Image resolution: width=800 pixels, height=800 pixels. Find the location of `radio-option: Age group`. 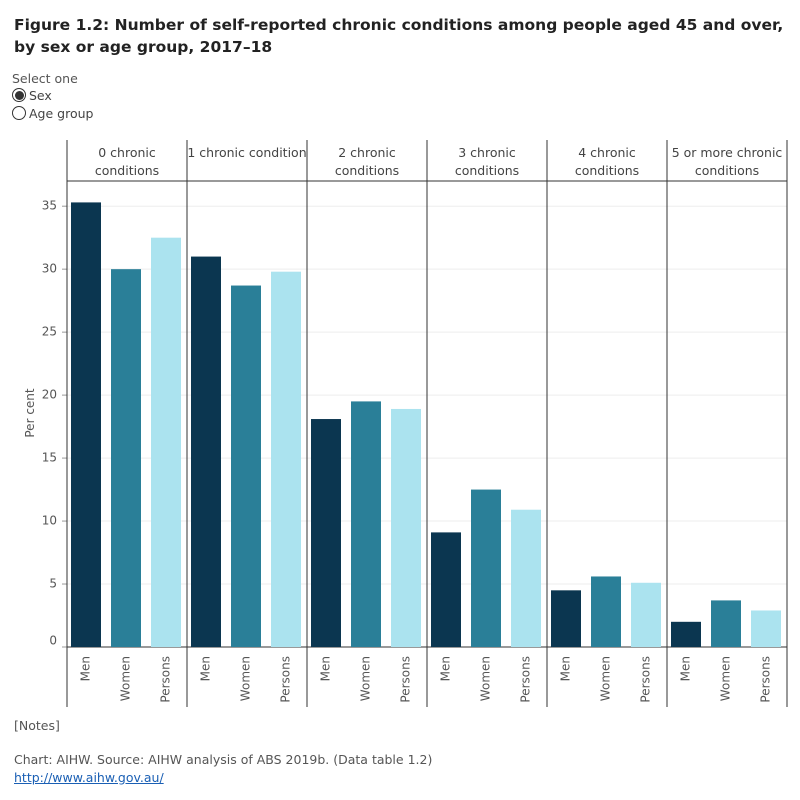

radio-option: Age group is located at coordinates (52, 113).